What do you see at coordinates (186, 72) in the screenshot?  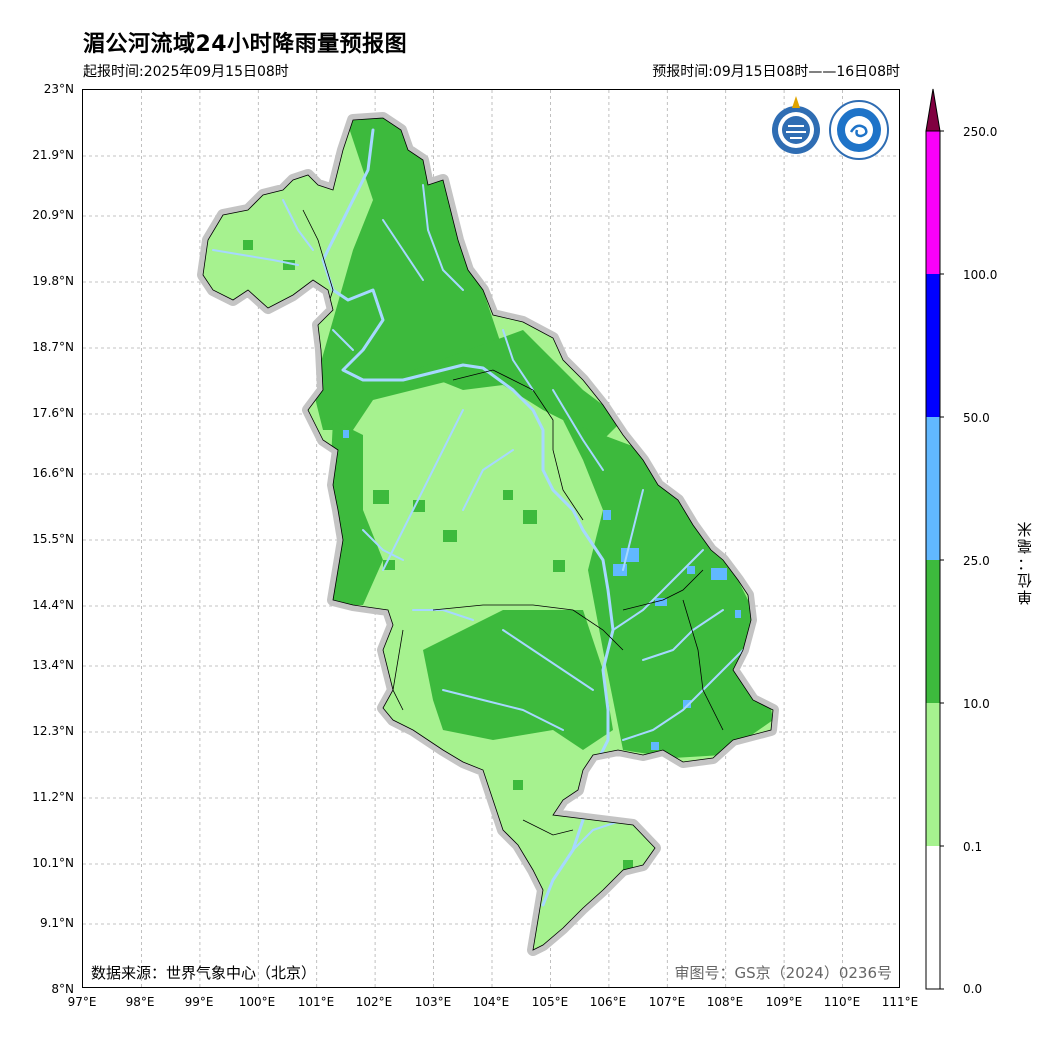 I see `issue-time: 起报时间:2025年09月15日08时` at bounding box center [186, 72].